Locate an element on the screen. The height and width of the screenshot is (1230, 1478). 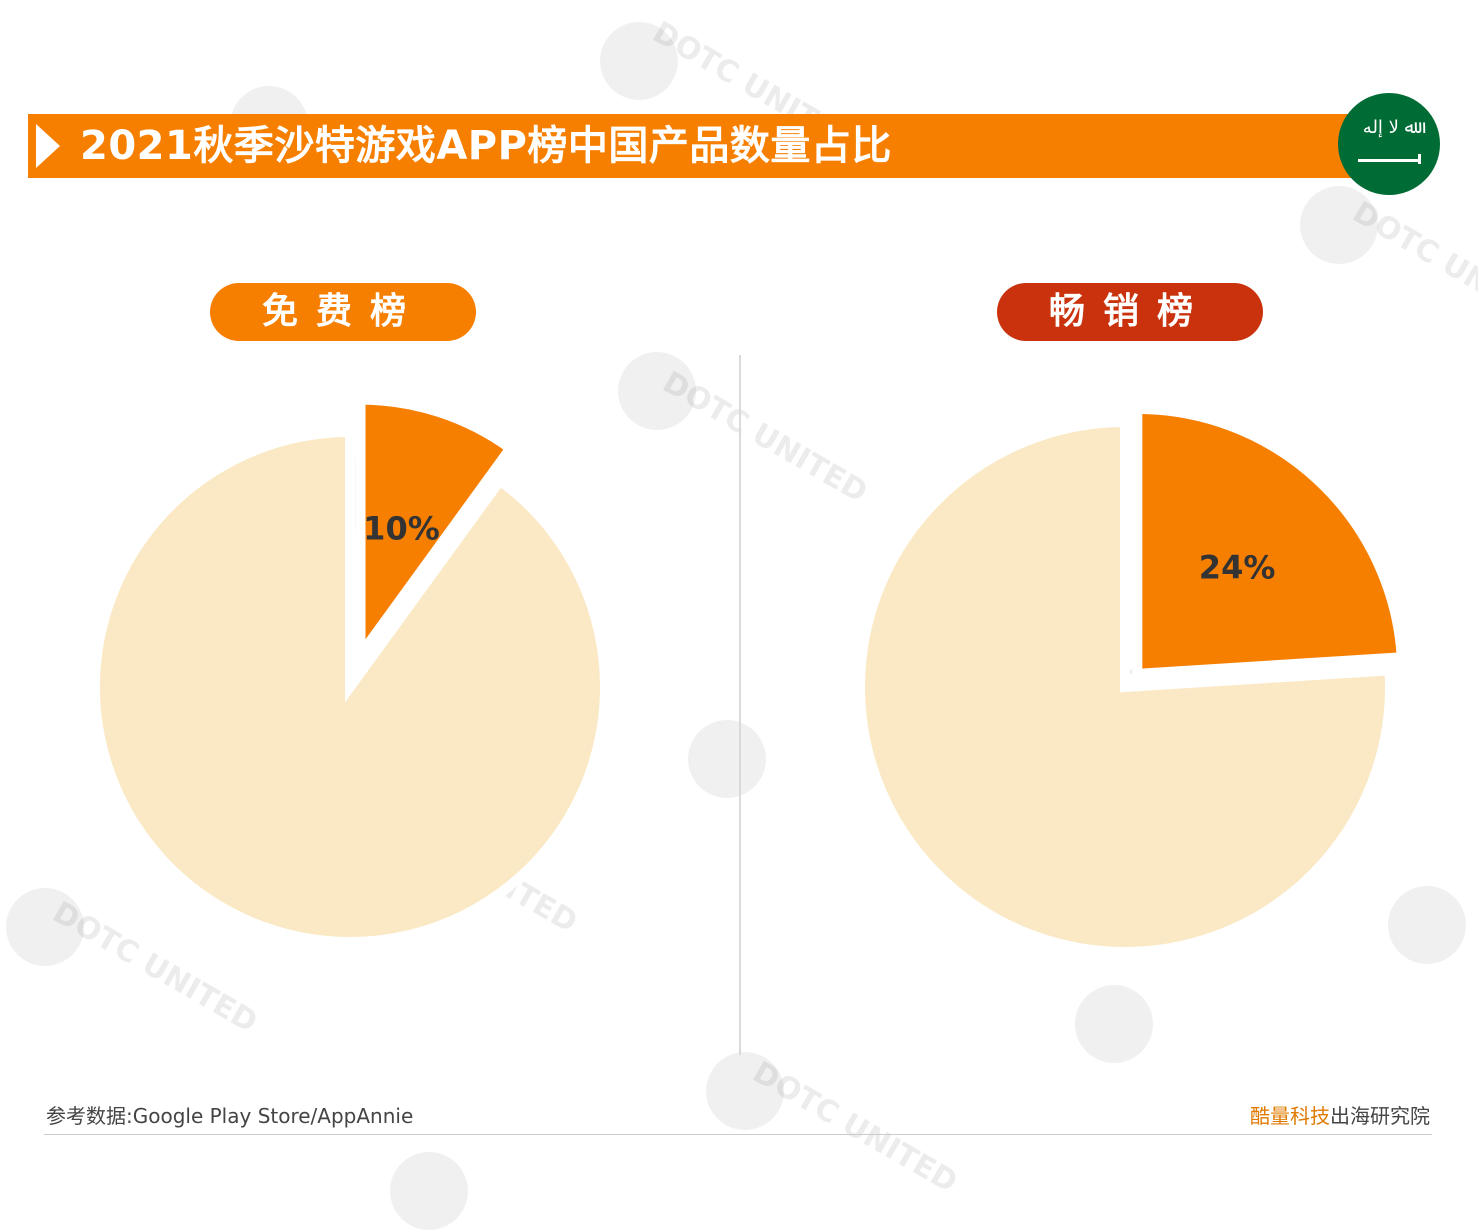
credit: 酷量科技出海研究院 is located at coordinates (1340, 1114).